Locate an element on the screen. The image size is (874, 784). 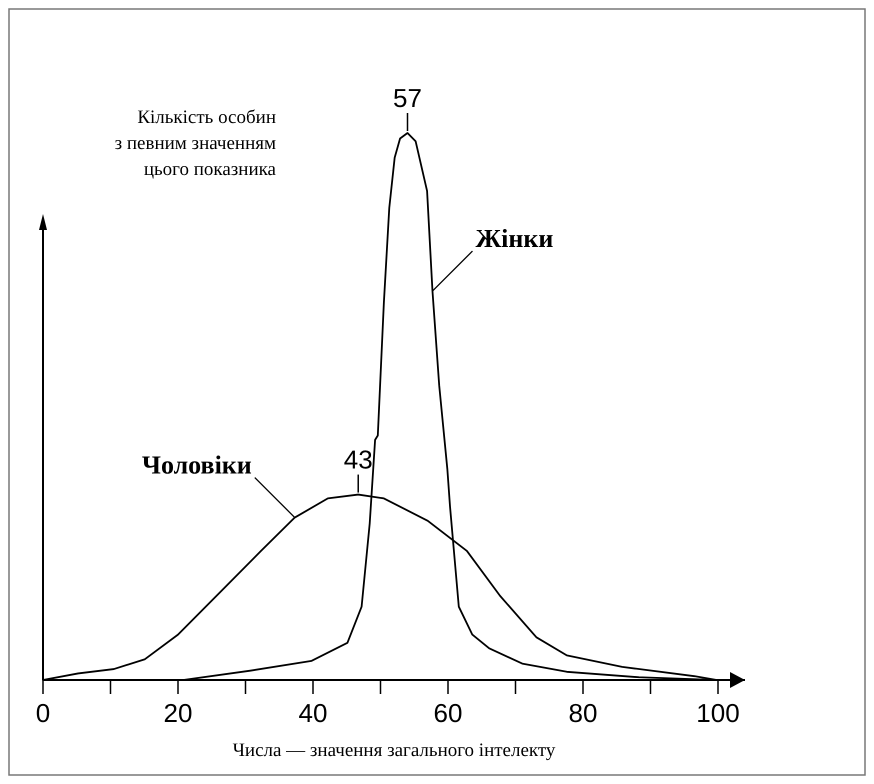
series-label: Жінки is located at coordinates (514, 239).